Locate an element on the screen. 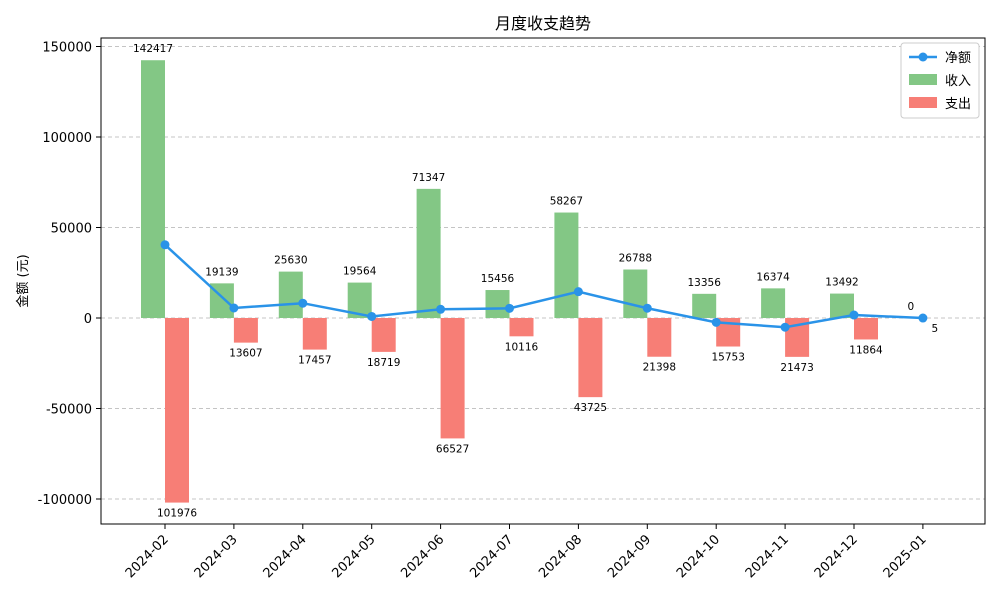 The height and width of the screenshot is (600, 1000). income-value-label: 0 is located at coordinates (911, 307).